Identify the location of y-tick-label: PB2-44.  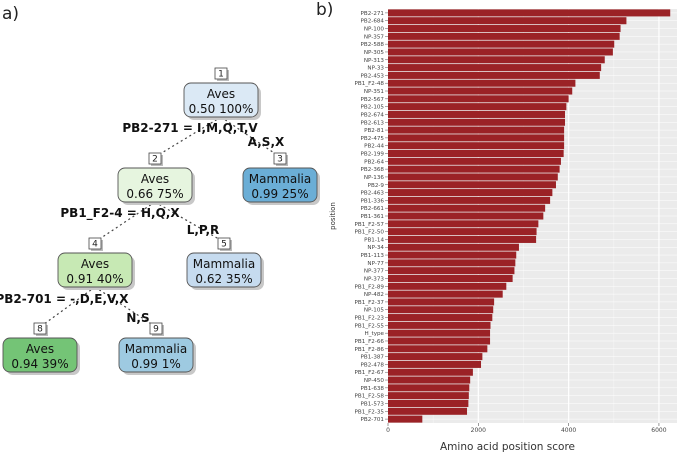
(374, 147).